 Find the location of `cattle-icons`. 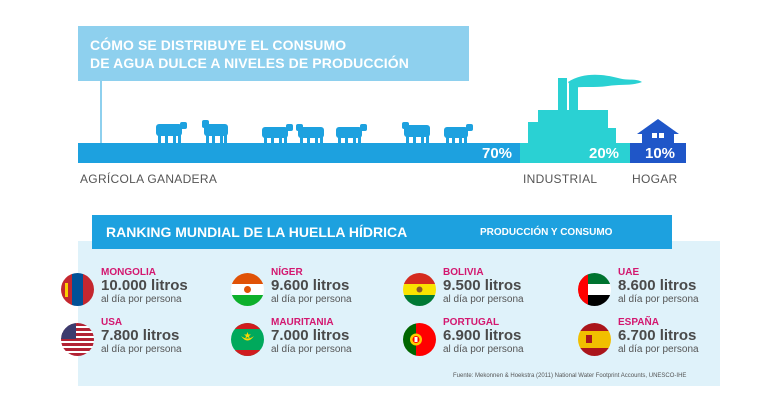

cattle-icons is located at coordinates (314, 132).